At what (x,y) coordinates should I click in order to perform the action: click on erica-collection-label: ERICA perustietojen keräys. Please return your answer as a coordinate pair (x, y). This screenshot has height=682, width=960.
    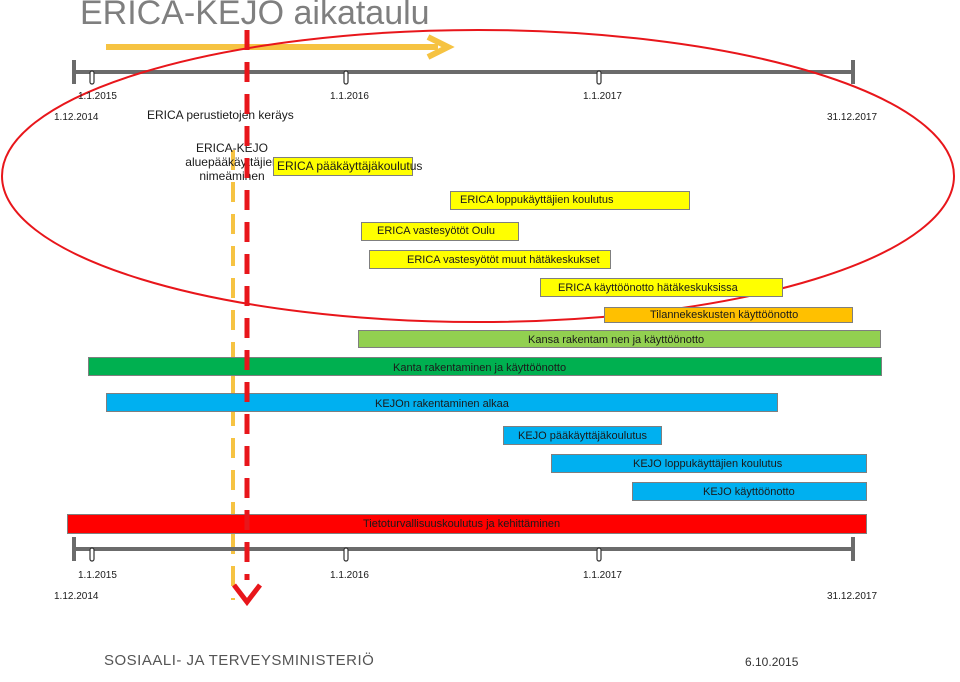
    Looking at the image, I should click on (220, 115).